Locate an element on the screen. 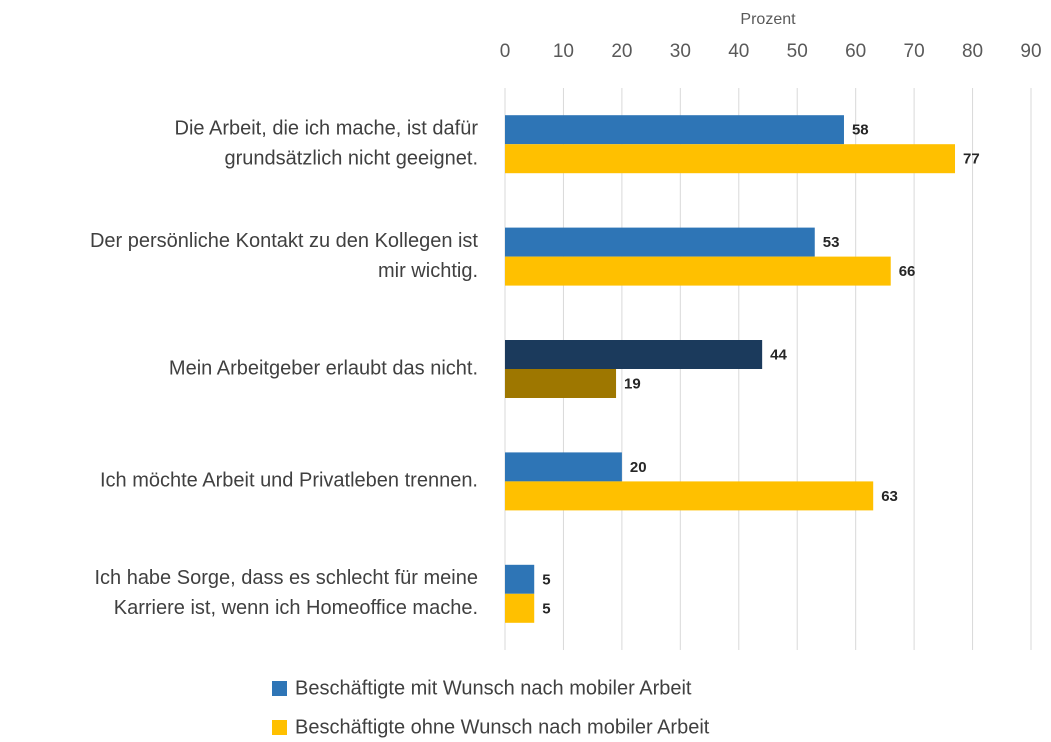 The height and width of the screenshot is (742, 1051). category-label: grundsätzlich nicht geeignet. is located at coordinates (352, 158).